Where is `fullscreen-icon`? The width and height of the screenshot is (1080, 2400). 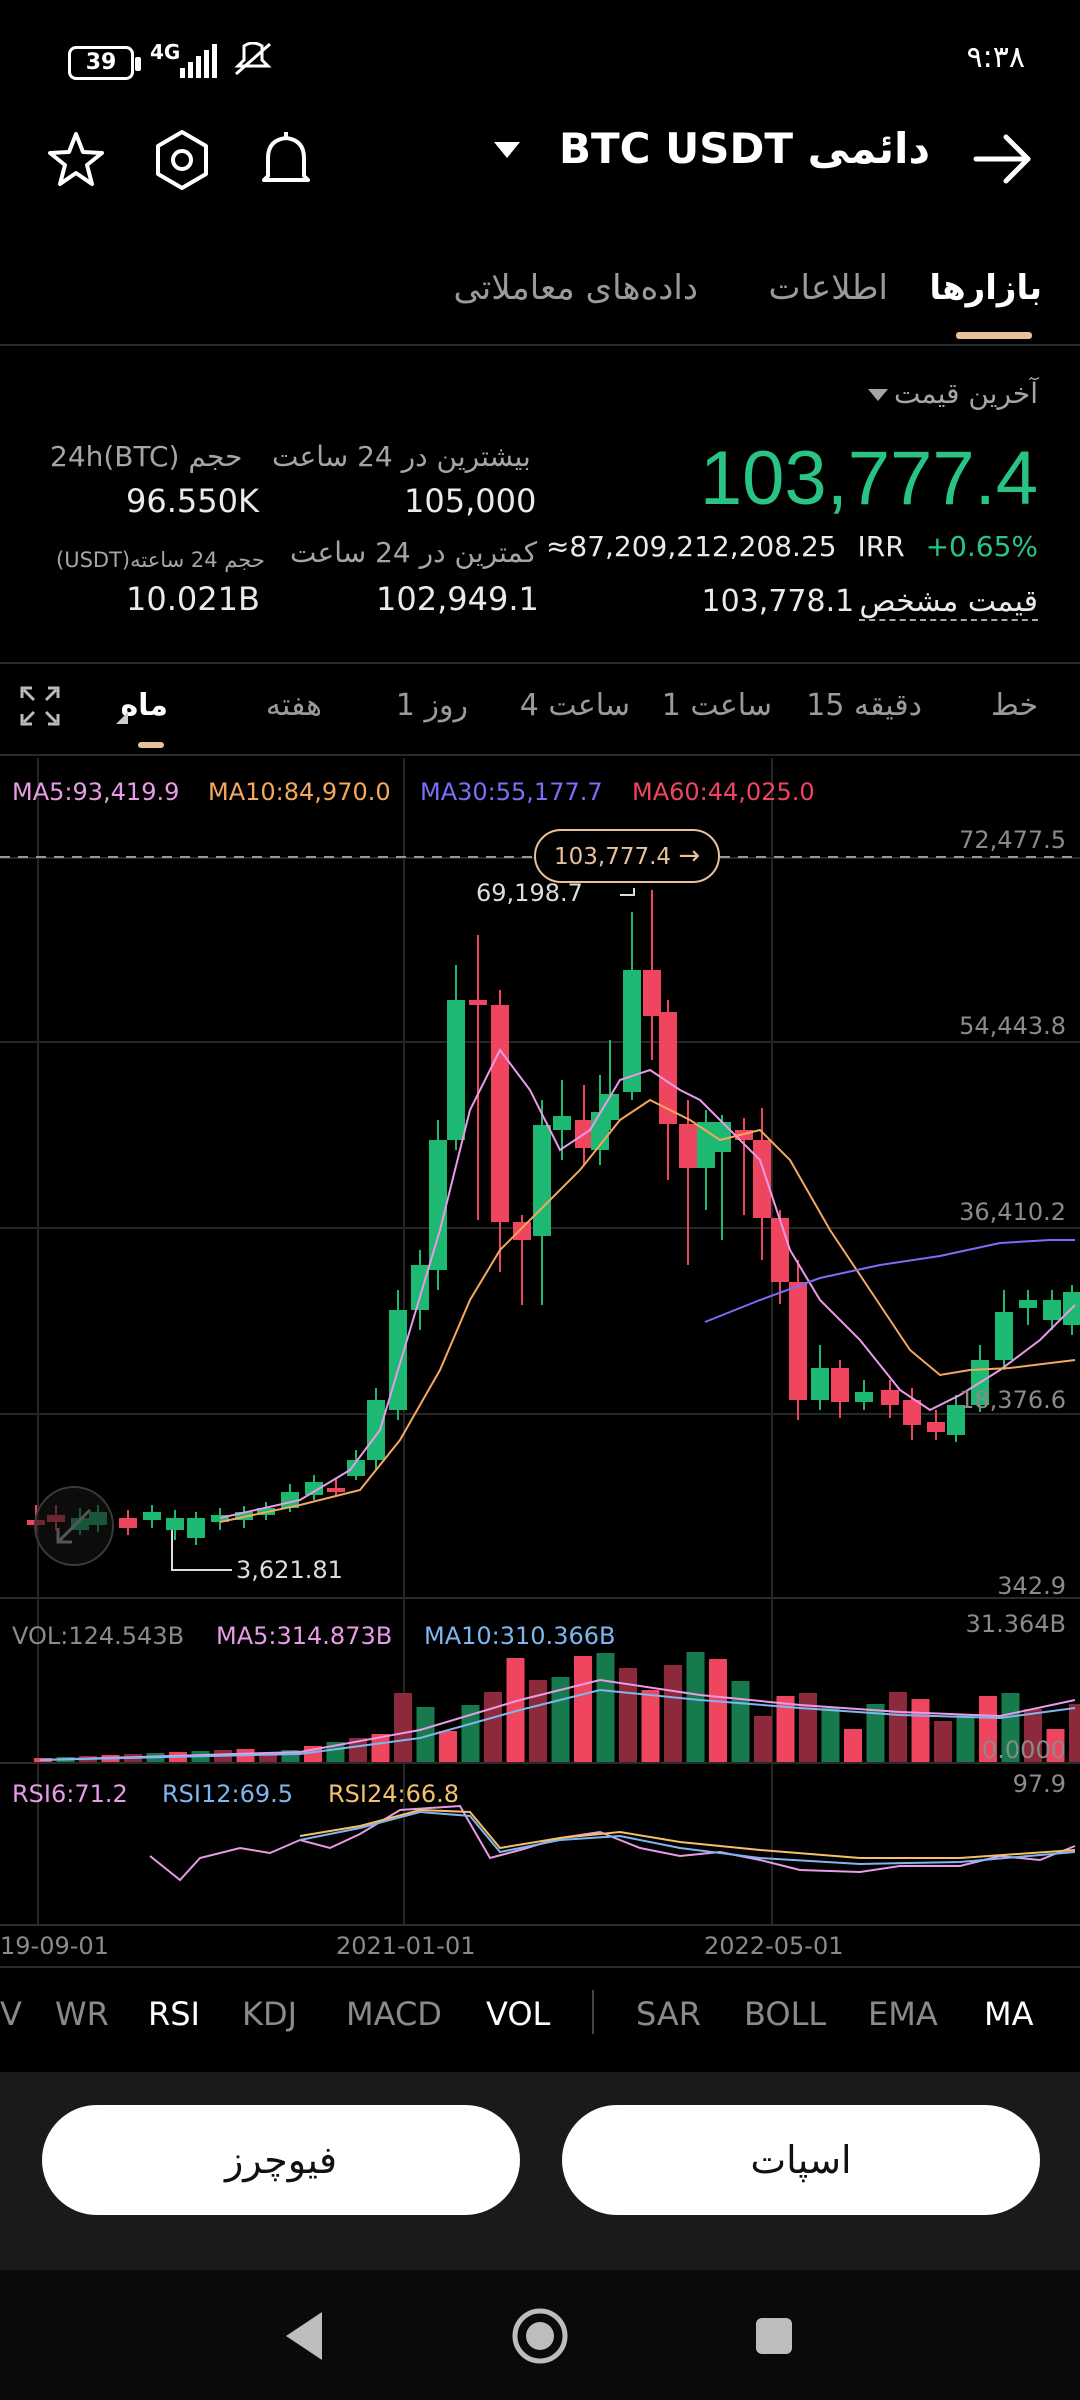 fullscreen-icon is located at coordinates (40, 706).